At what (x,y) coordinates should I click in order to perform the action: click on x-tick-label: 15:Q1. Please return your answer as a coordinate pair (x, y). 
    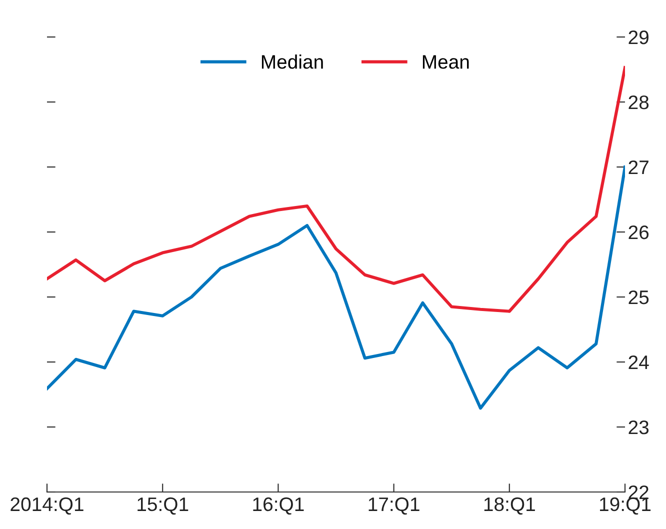
    Looking at the image, I should click on (163, 506).